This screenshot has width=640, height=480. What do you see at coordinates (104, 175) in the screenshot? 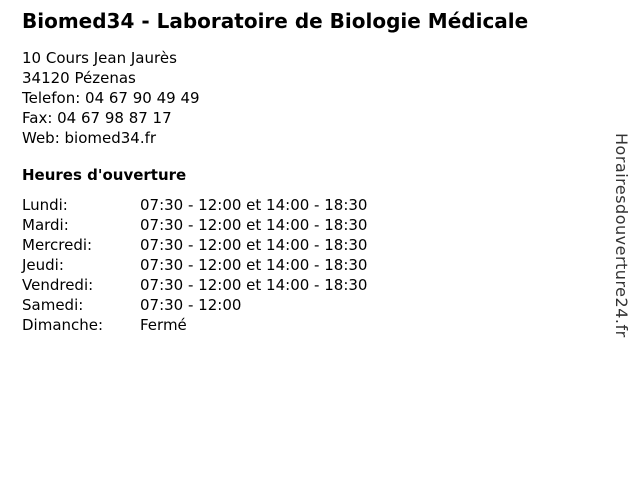
I see `opening-hours-heading: Heures d'ouverture` at bounding box center [104, 175].